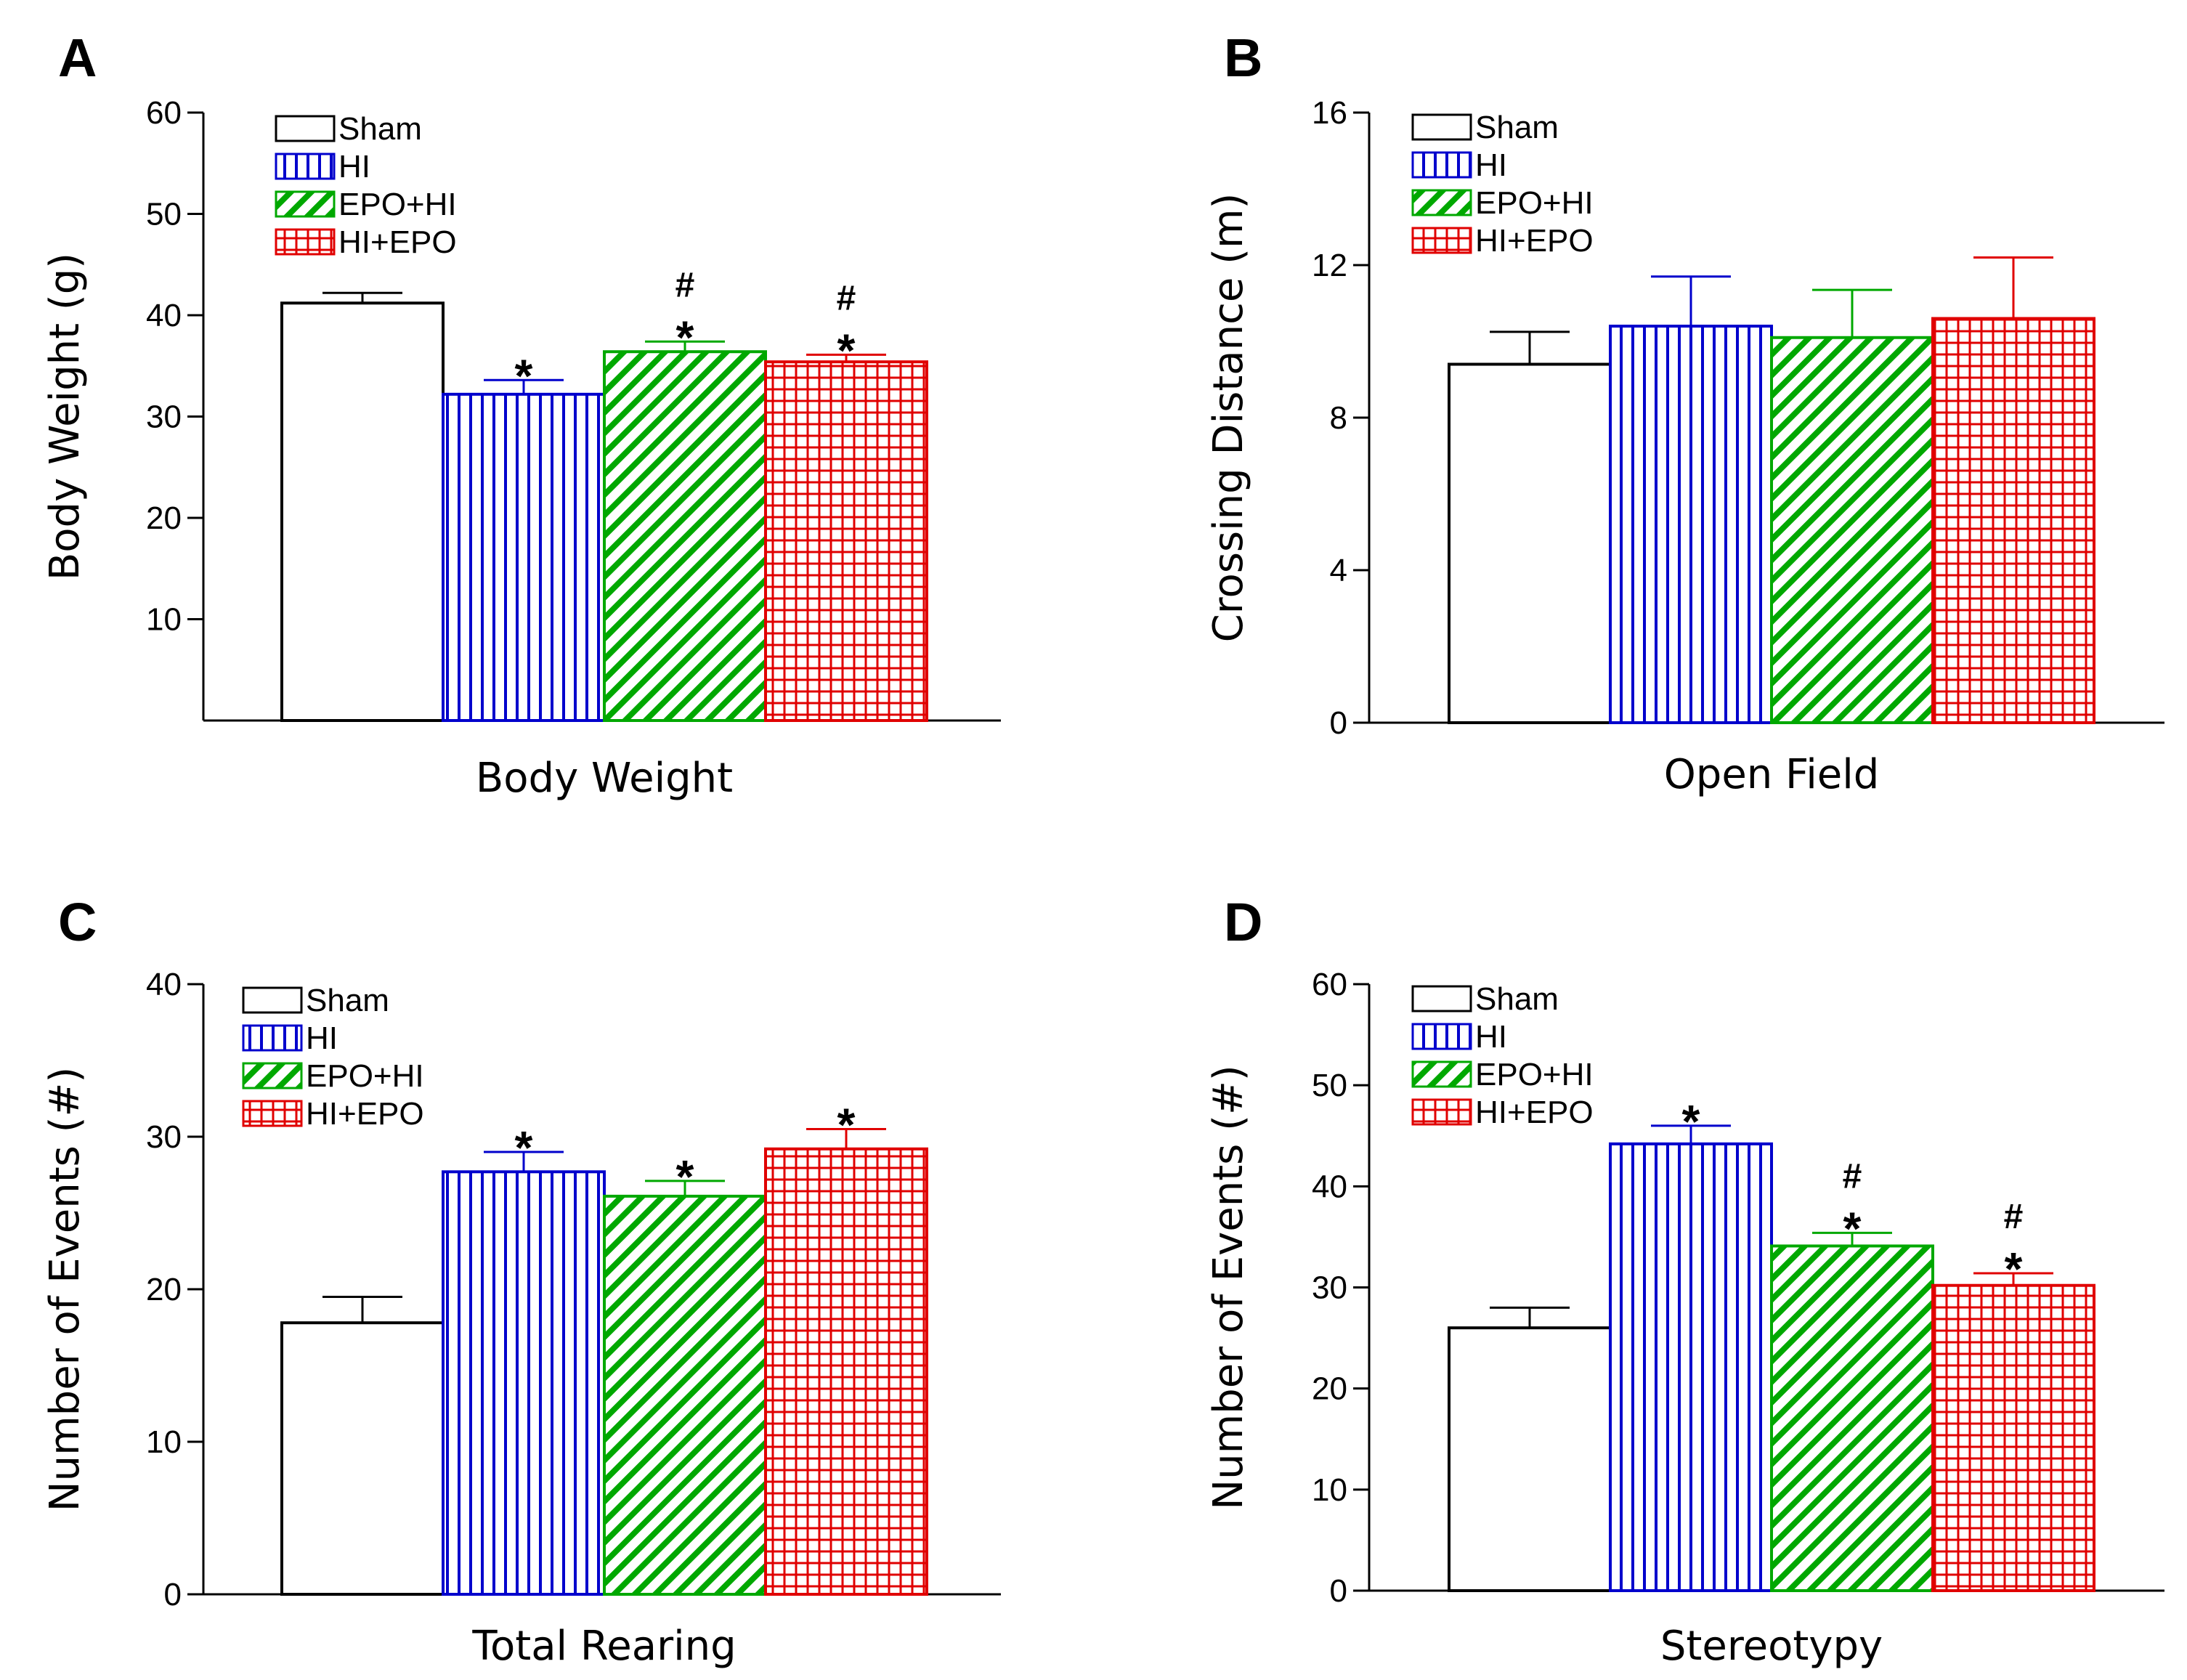  What do you see at coordinates (604, 778) in the screenshot?
I see `x-axis-label: Body Weight` at bounding box center [604, 778].